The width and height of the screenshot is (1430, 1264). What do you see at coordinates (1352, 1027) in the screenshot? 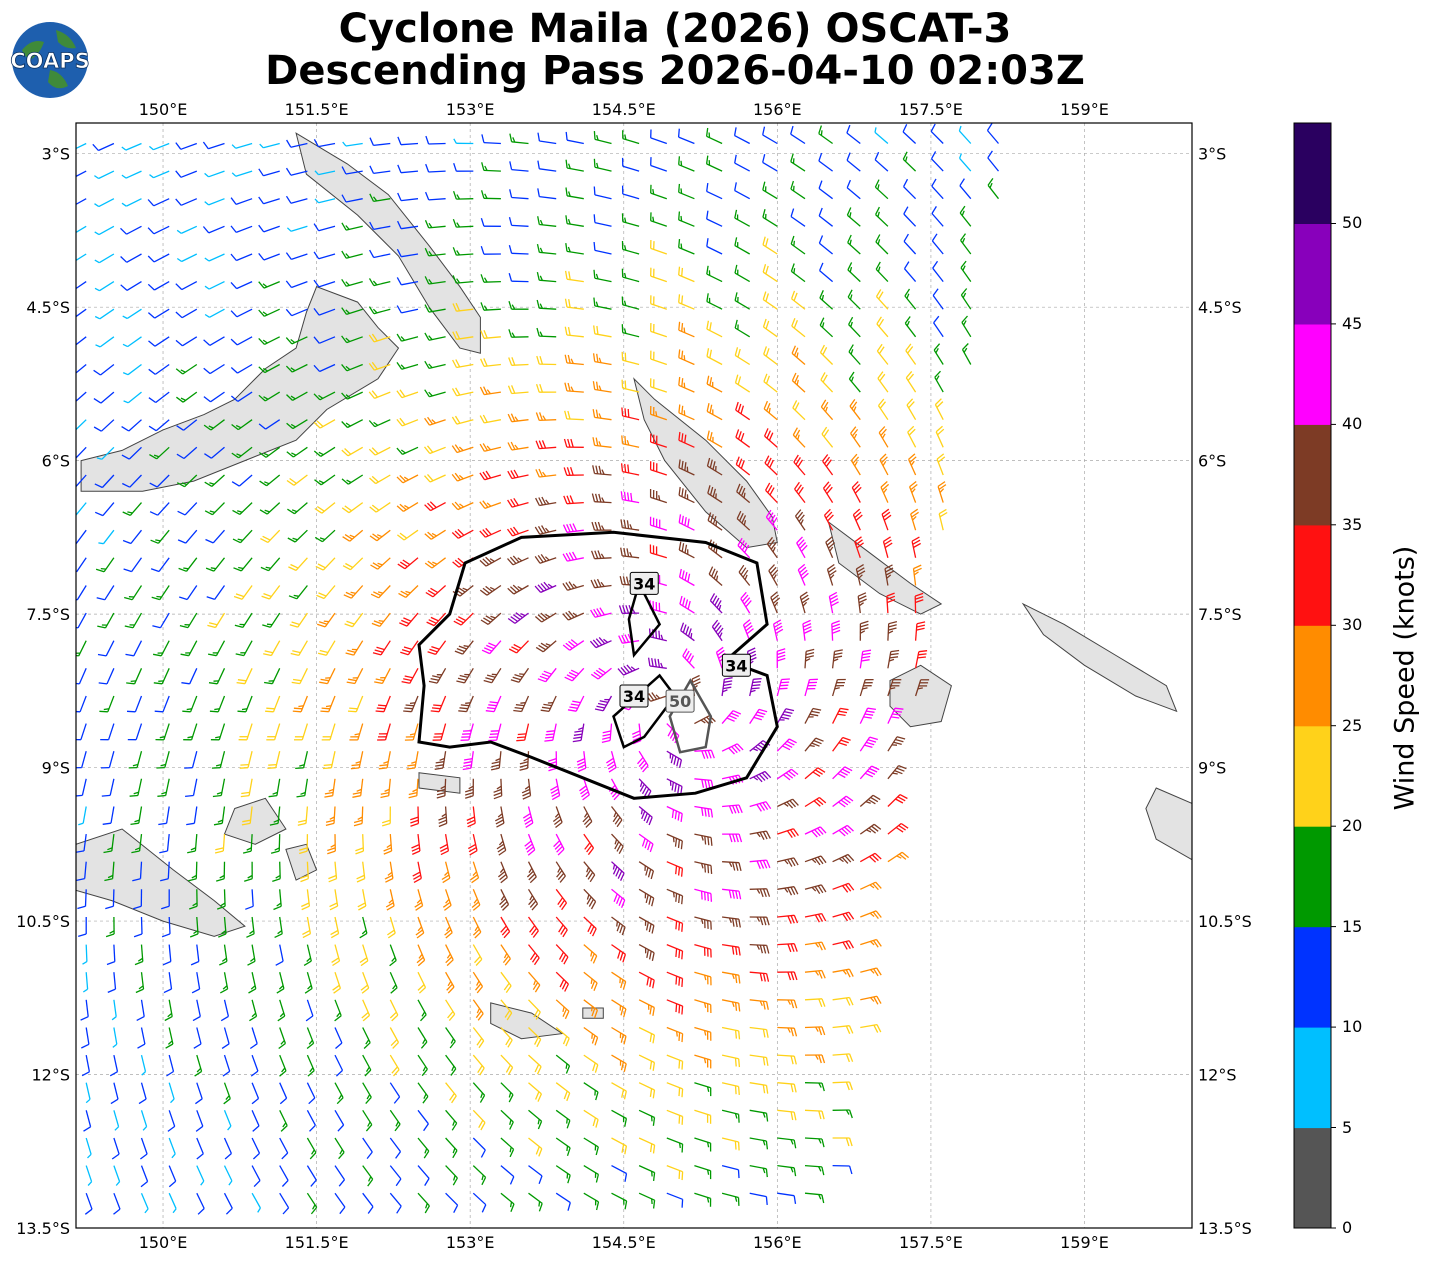
I see `colorbar-tick-label: 10` at bounding box center [1352, 1027].